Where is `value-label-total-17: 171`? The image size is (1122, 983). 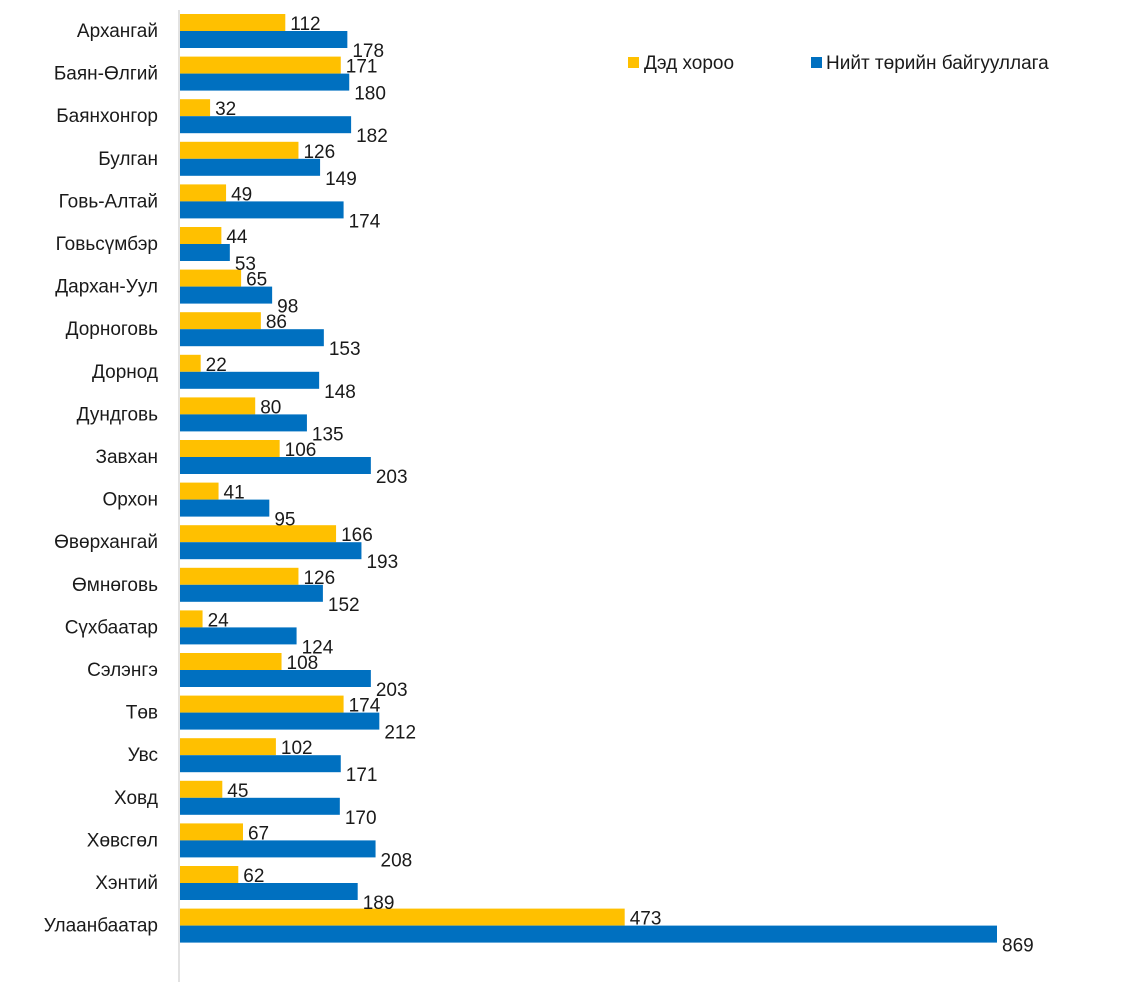
value-label-total-17: 171 is located at coordinates (362, 775).